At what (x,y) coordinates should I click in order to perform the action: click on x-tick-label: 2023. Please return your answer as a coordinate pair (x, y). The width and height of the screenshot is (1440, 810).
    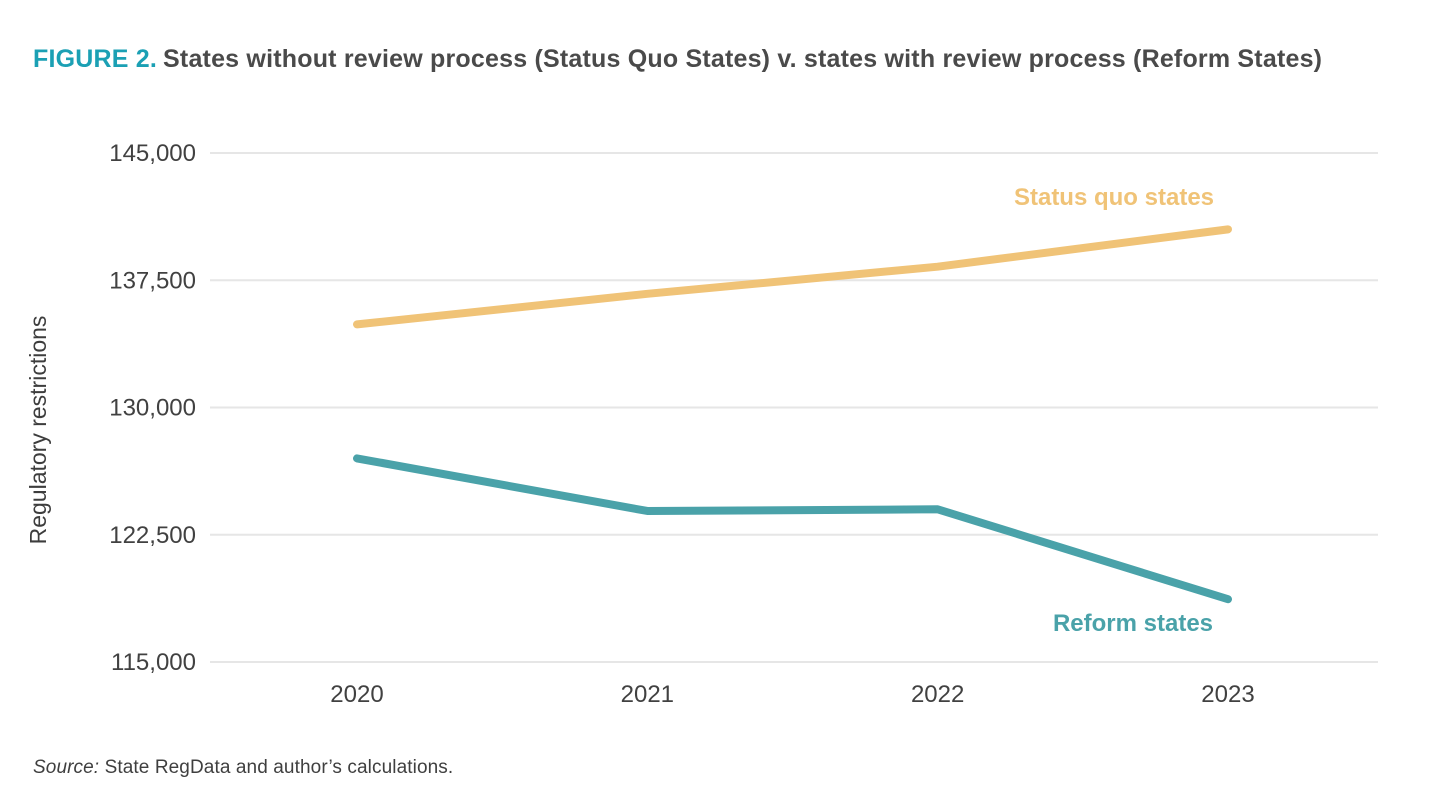
    Looking at the image, I should click on (1227, 694).